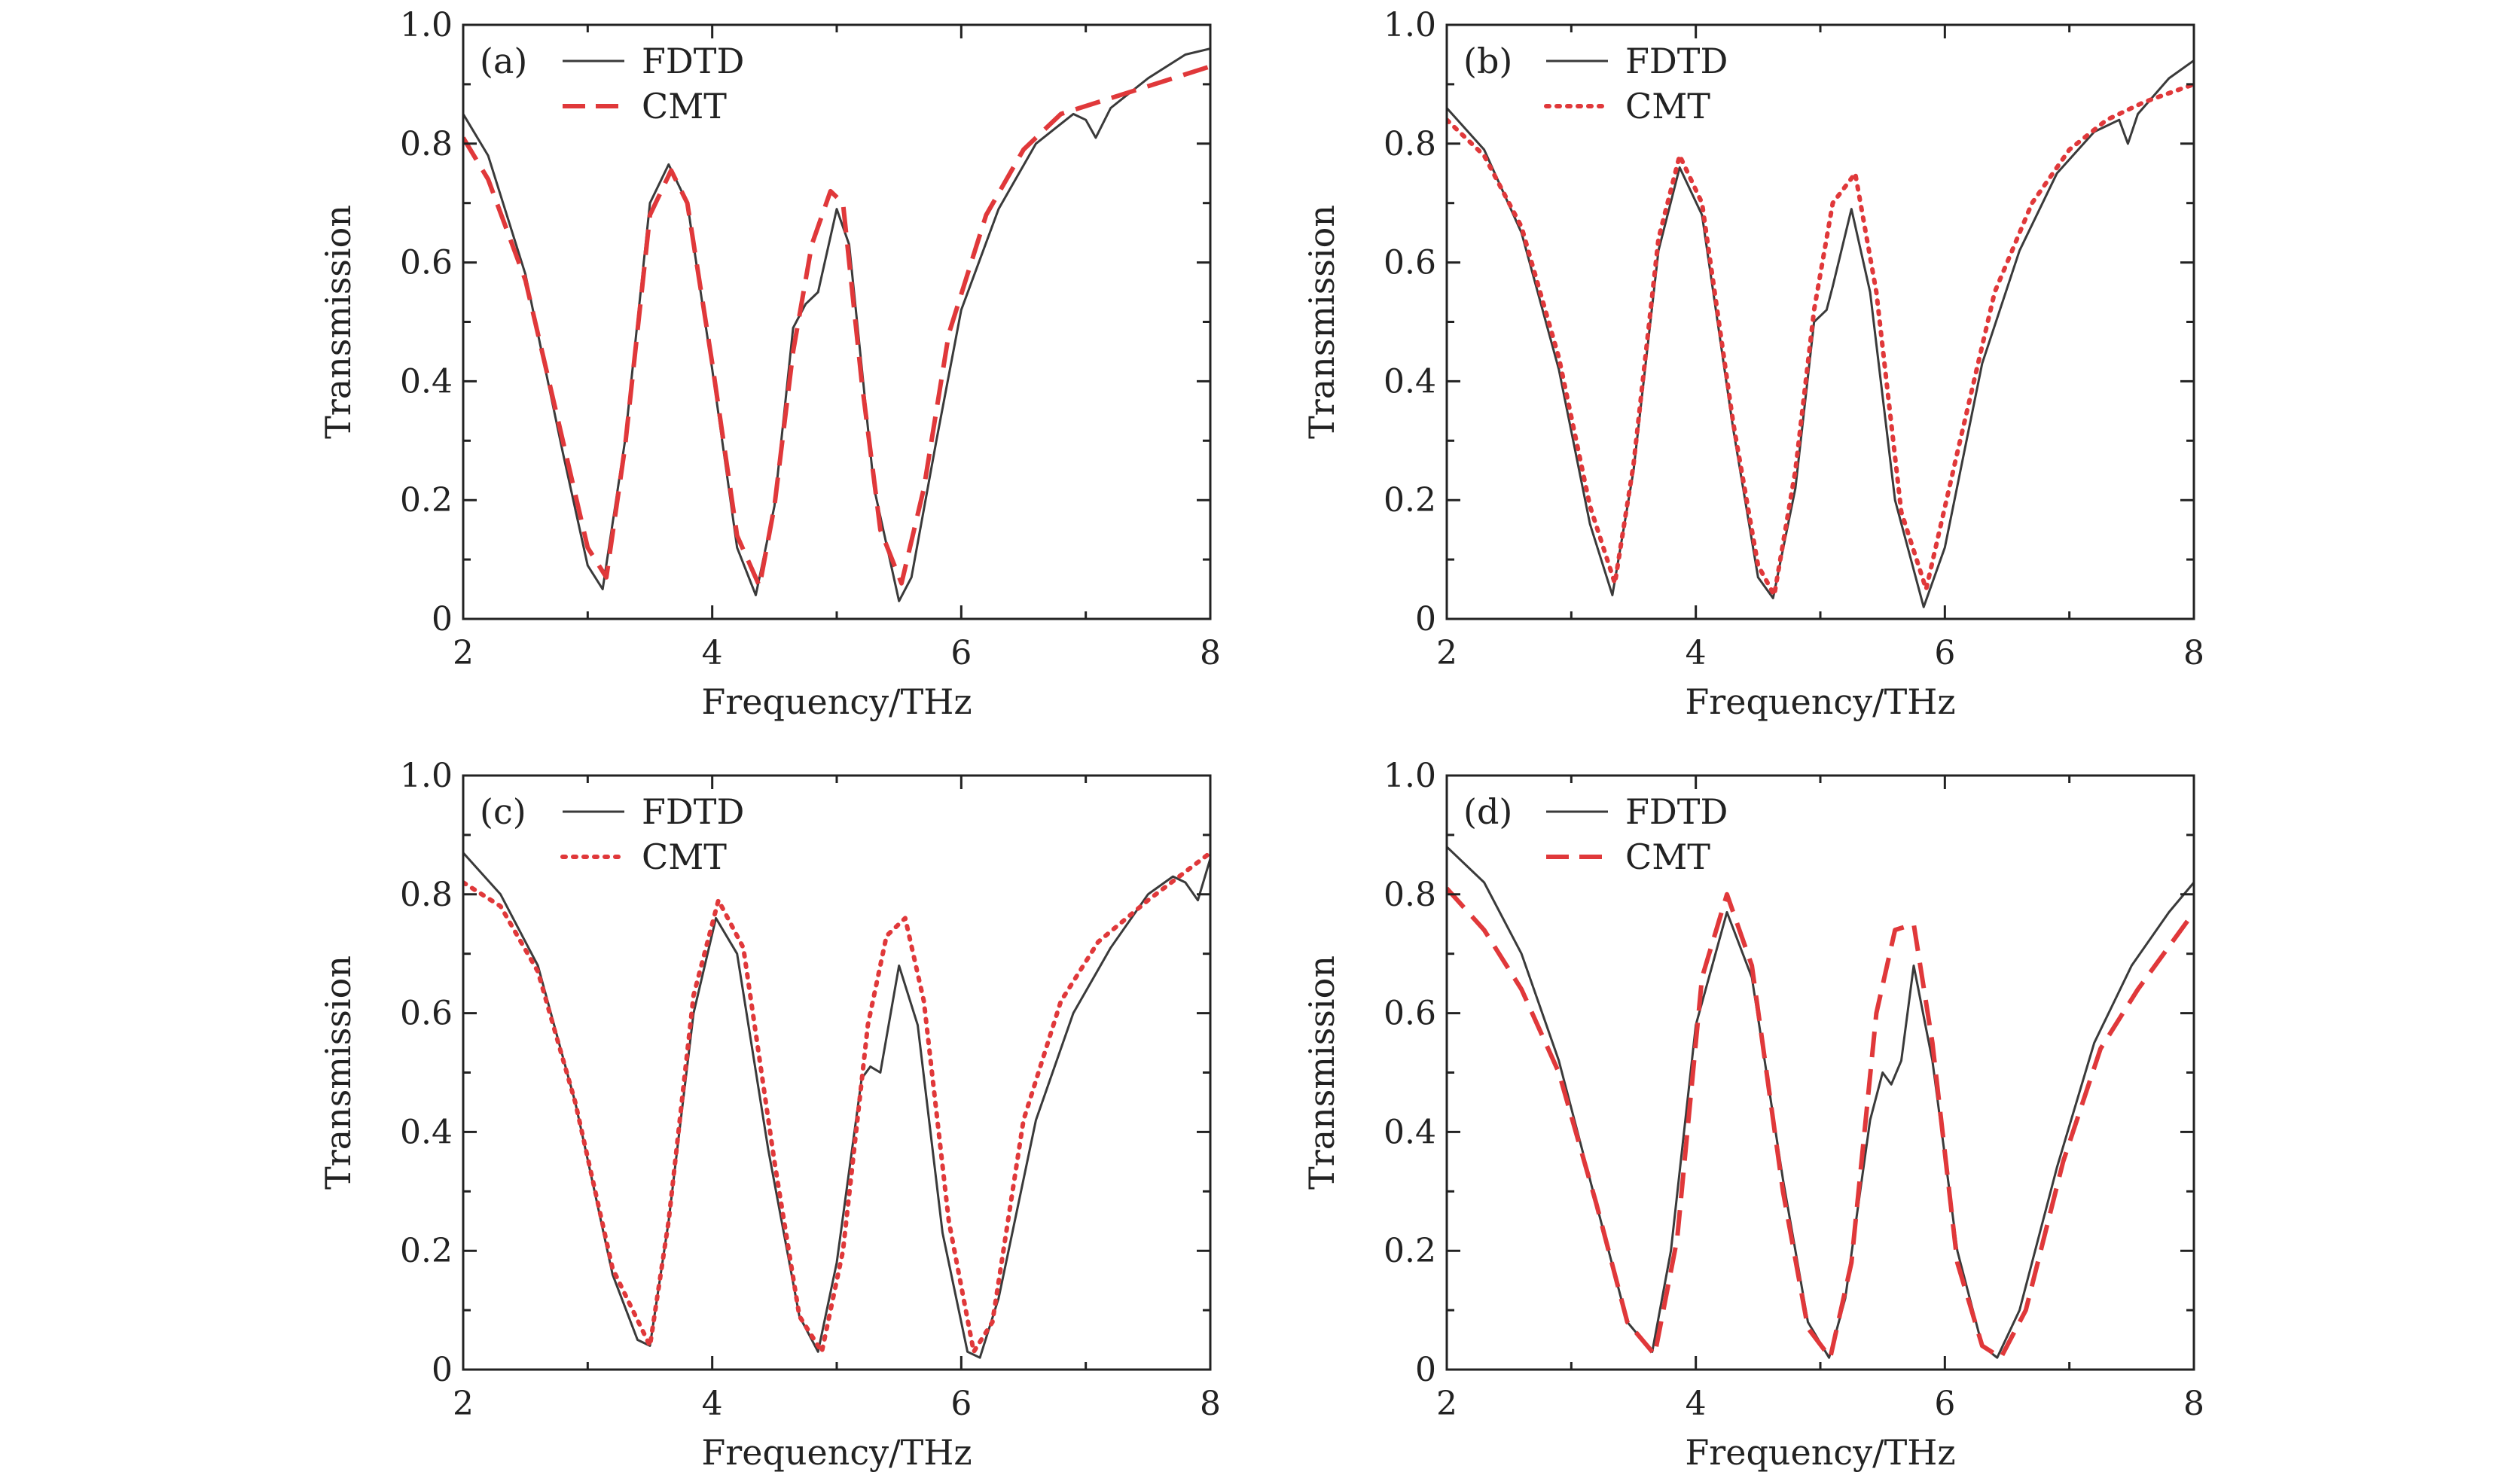  I want to click on panel-label: (a), so click(503, 61).